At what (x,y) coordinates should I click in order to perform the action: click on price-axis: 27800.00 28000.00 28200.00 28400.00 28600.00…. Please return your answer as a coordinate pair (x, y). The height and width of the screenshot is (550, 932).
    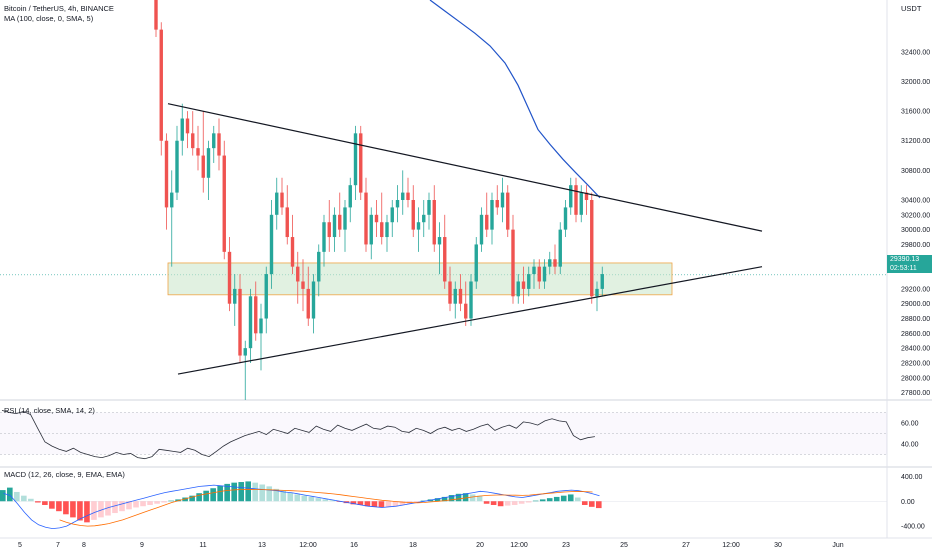
    Looking at the image, I should click on (915, 223).